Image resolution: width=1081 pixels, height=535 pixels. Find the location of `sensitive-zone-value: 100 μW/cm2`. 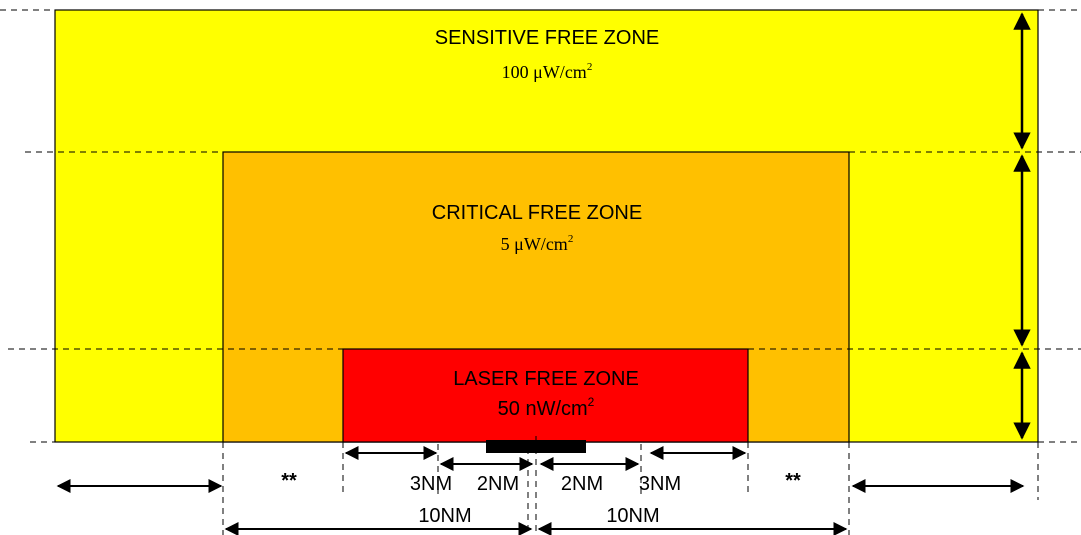

sensitive-zone-value: 100 μW/cm2 is located at coordinates (547, 71).